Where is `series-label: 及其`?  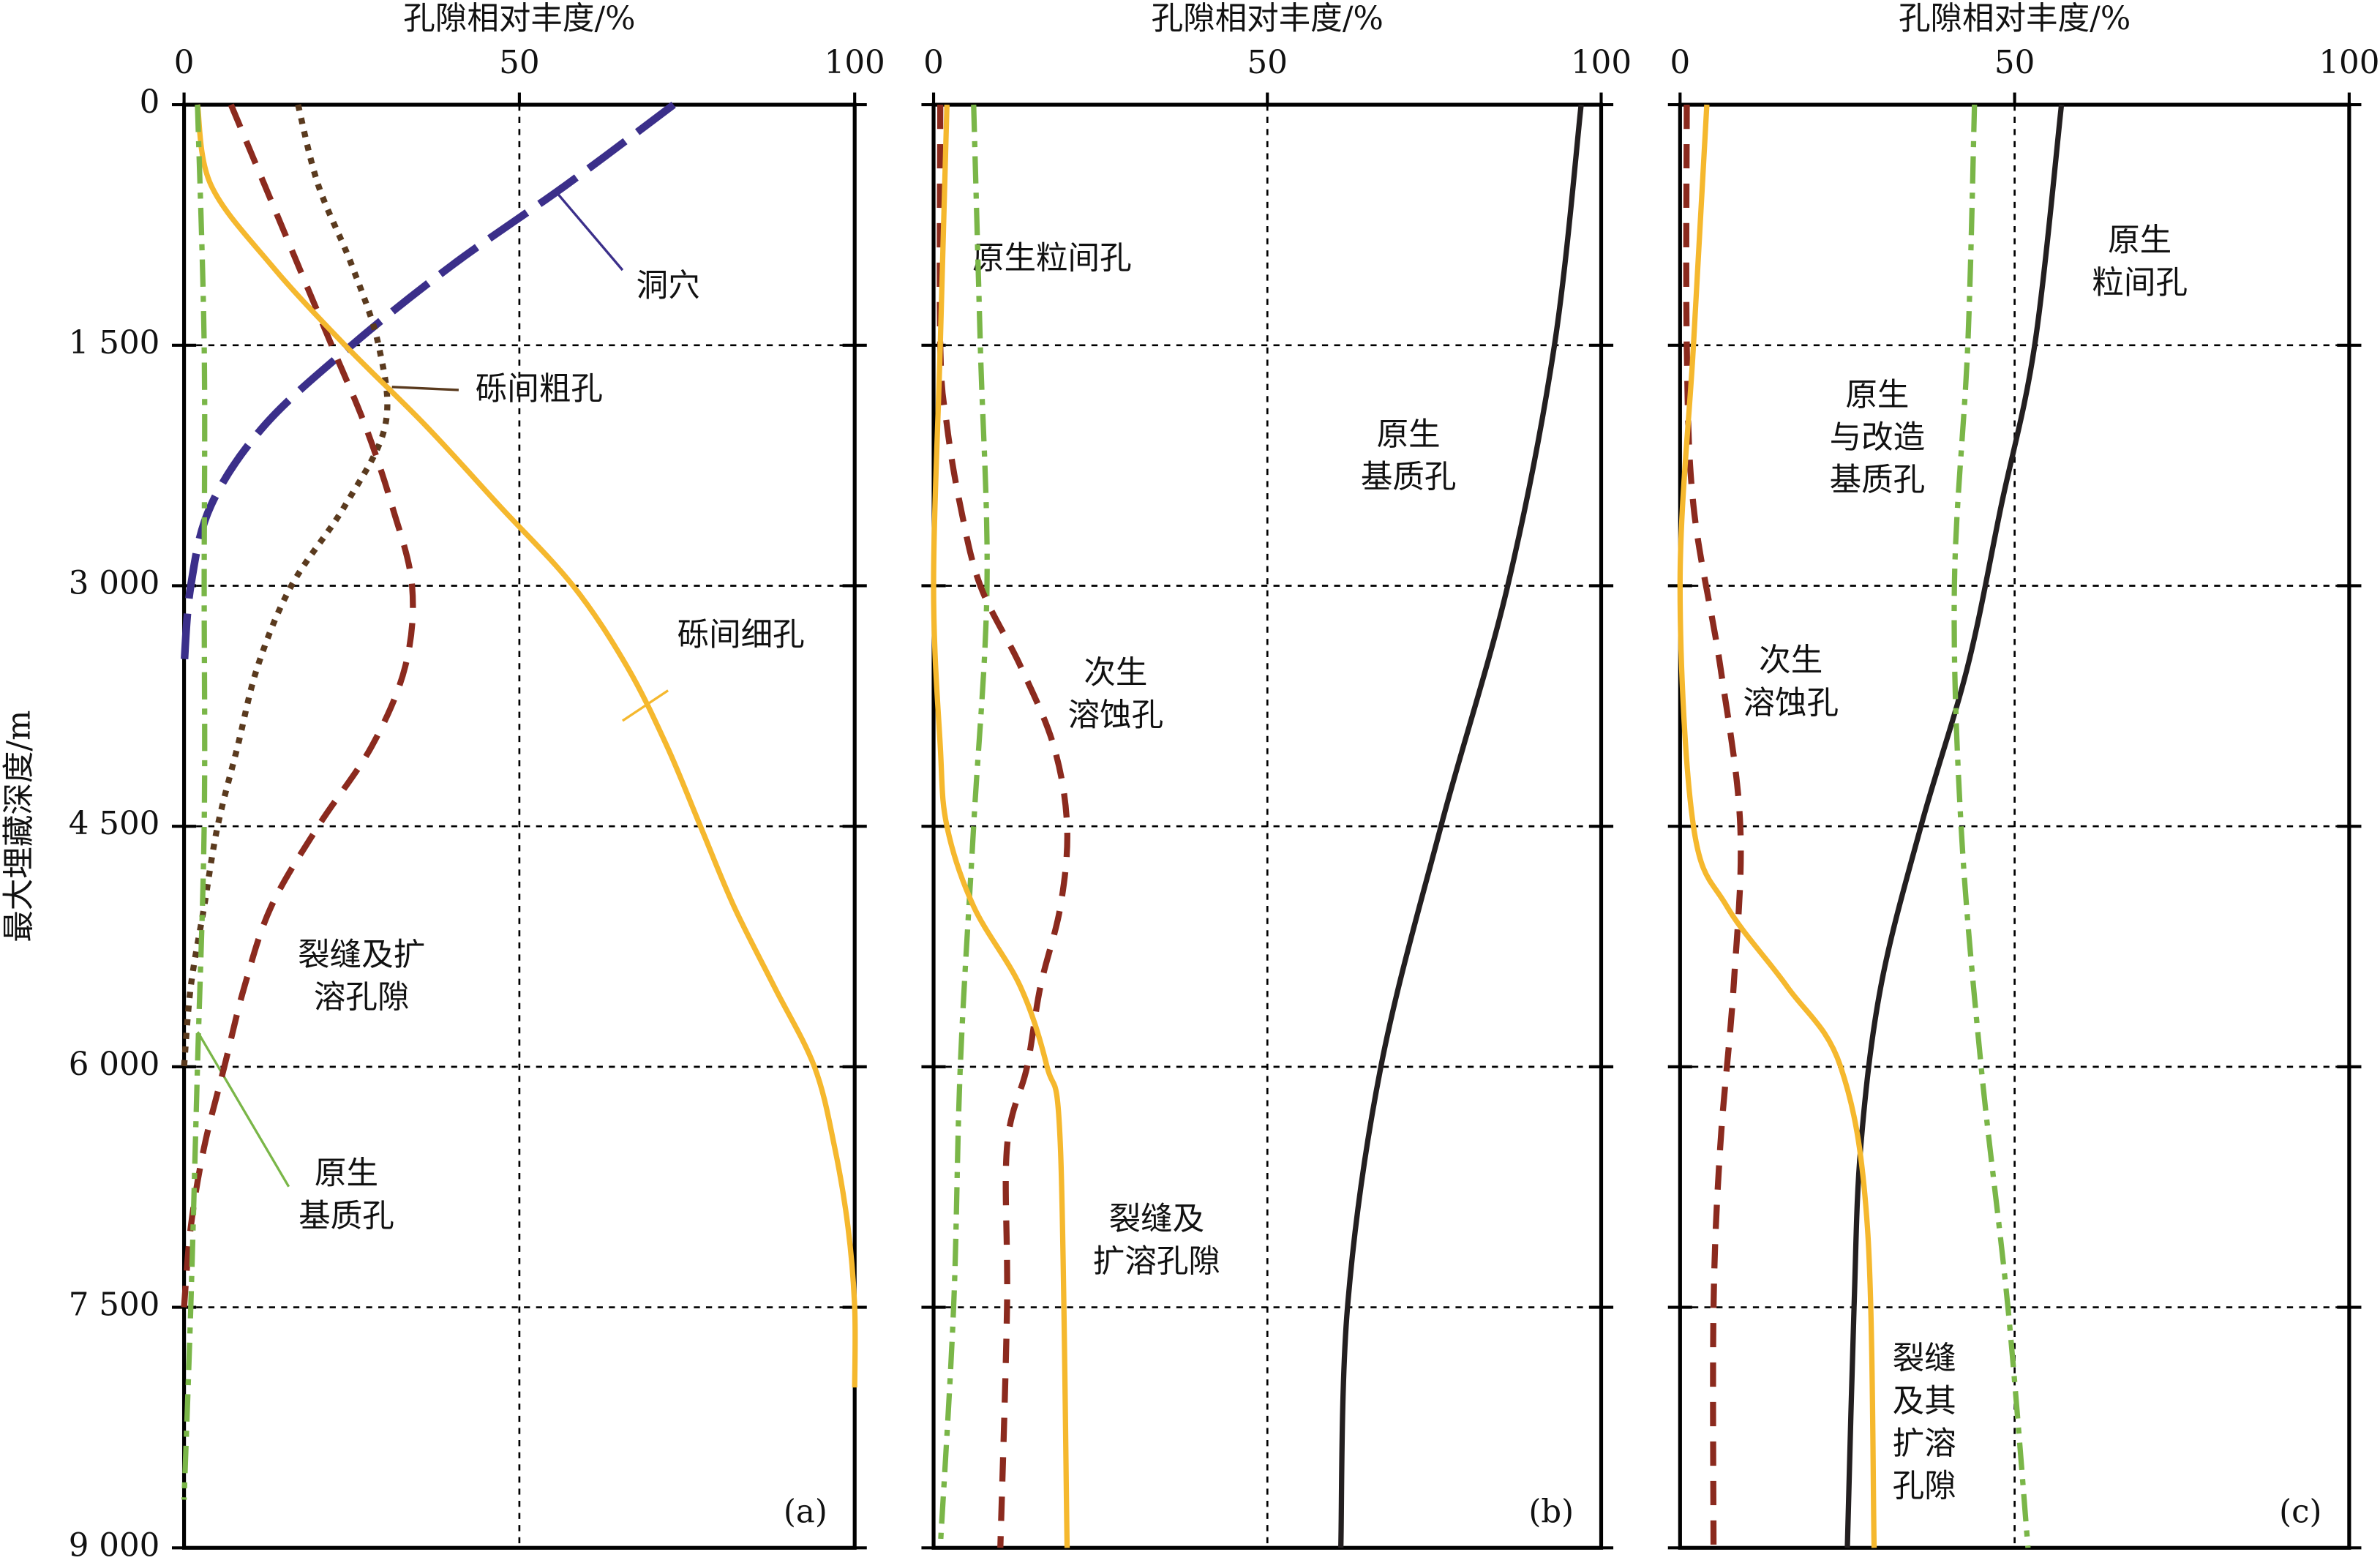
series-label: 及其 is located at coordinates (1924, 1401).